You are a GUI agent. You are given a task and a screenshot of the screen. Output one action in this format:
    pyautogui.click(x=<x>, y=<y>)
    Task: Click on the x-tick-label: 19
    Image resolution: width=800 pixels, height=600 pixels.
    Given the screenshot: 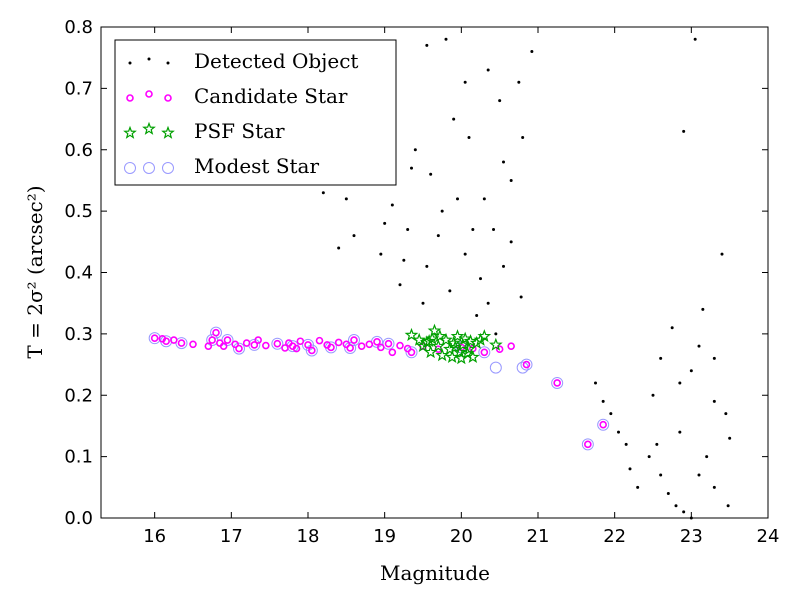 What is the action you would take?
    pyautogui.click(x=384, y=536)
    